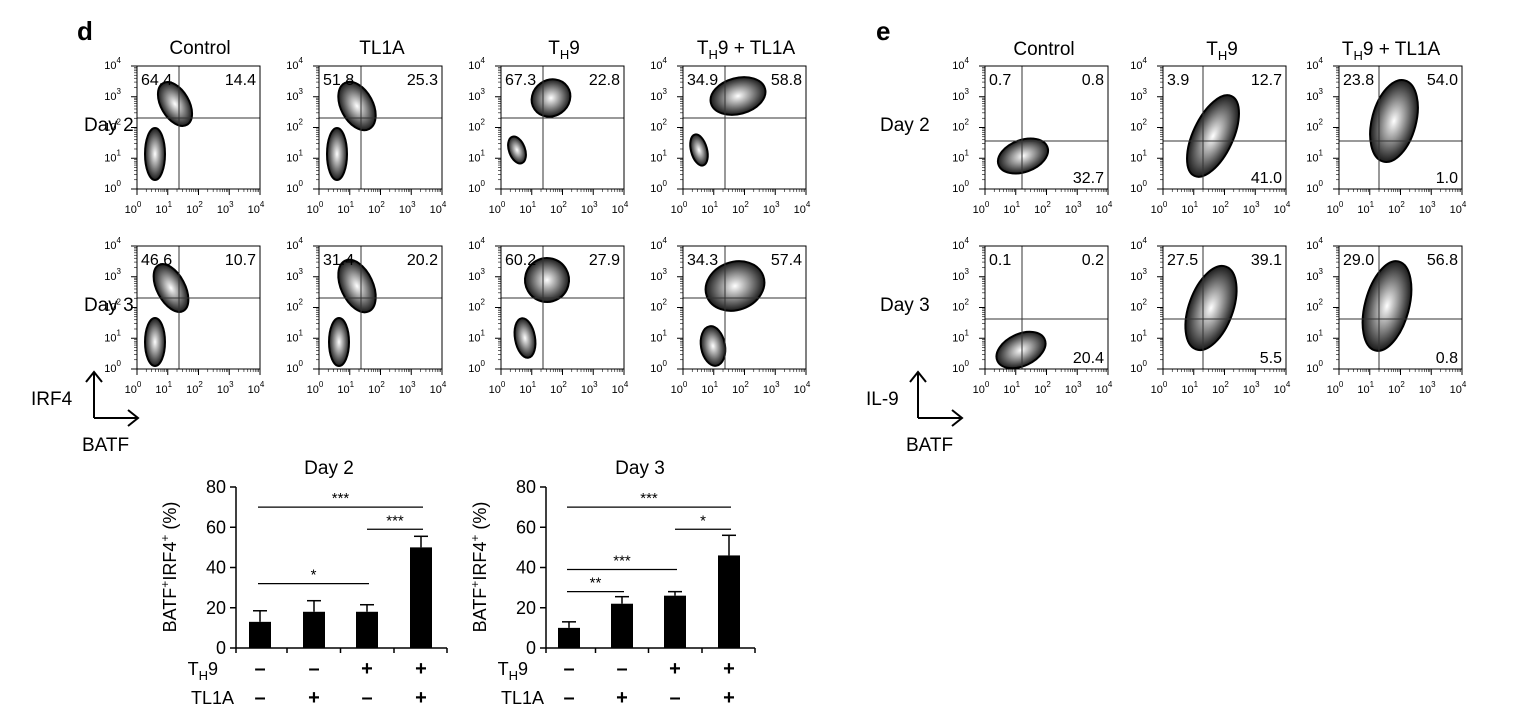  I want to click on quadrant-ul-value: 60.2, so click(520, 260).